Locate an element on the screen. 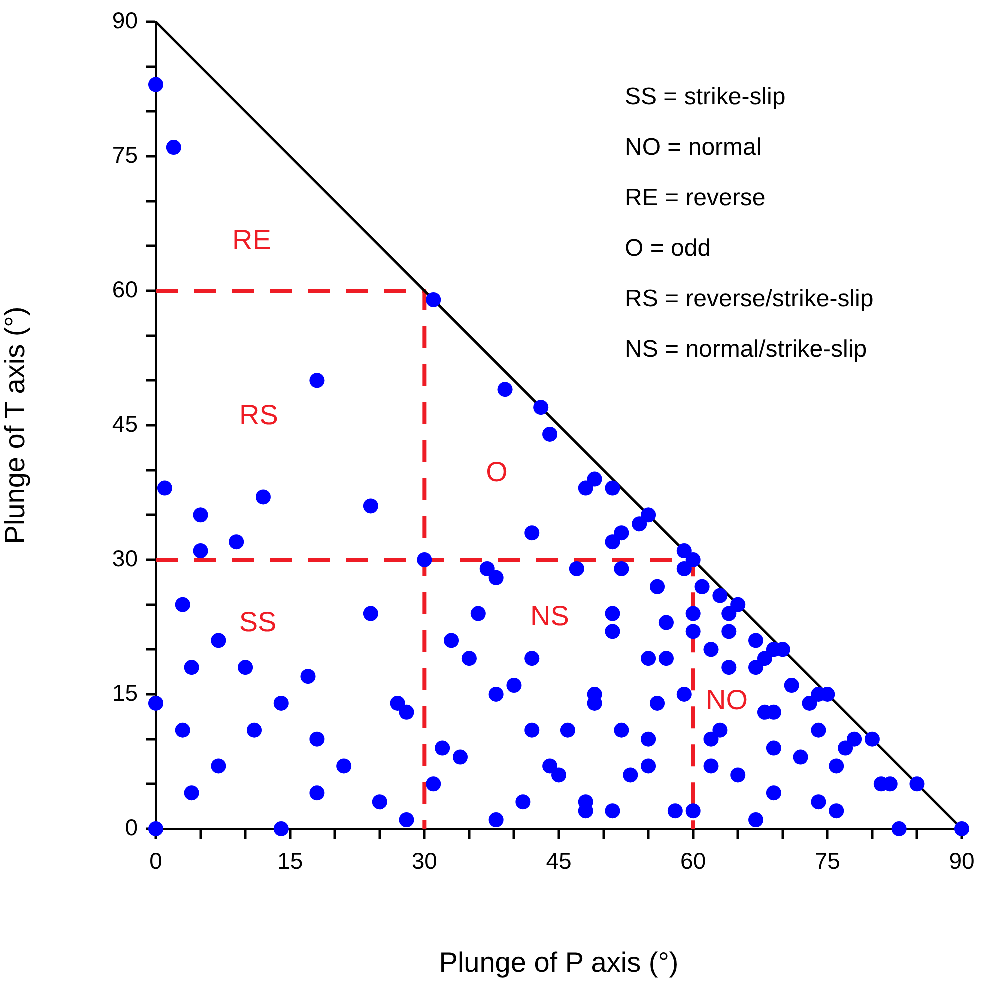  y-axis-title: Plunge of T axis (°) is located at coordinates (15, 425).